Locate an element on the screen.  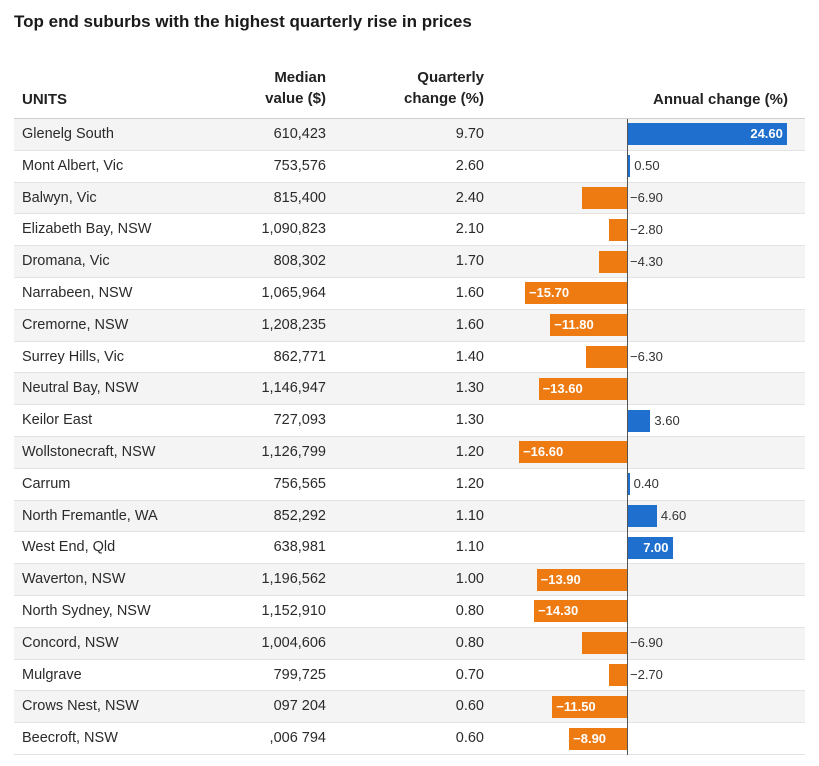
median-value-cell: 1,152,910 is located at coordinates (293, 610).